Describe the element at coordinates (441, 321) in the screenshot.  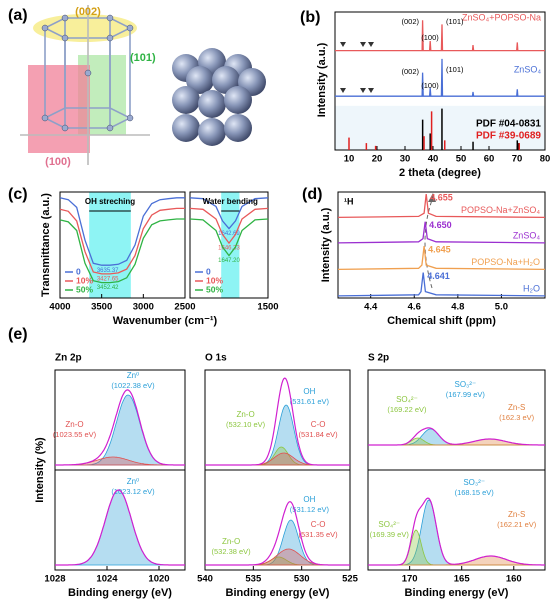
I see `x-axis-label: Chemical shift (ppm)` at that location.